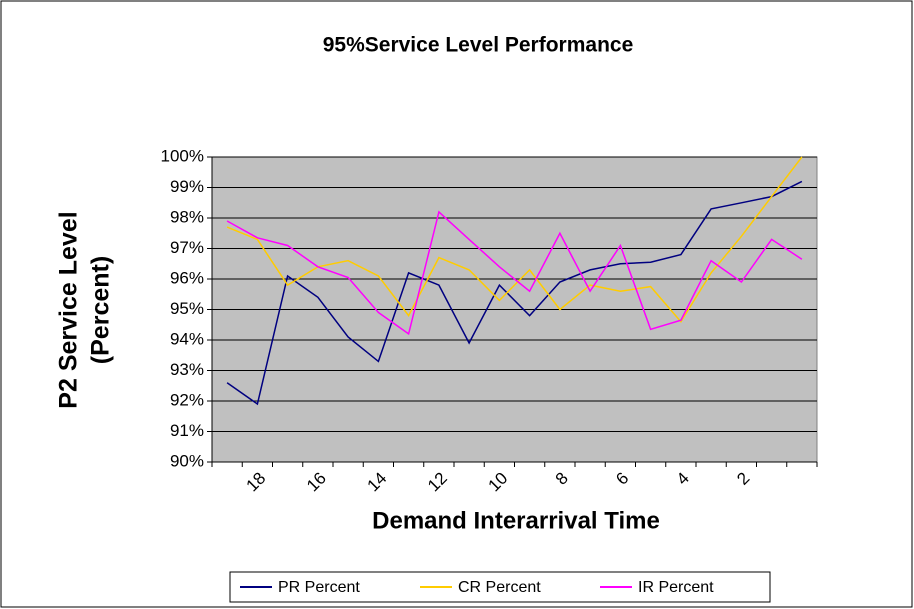 Image resolution: width=914 pixels, height=609 pixels. I want to click on y-tick-label: 95%, so click(187, 308).